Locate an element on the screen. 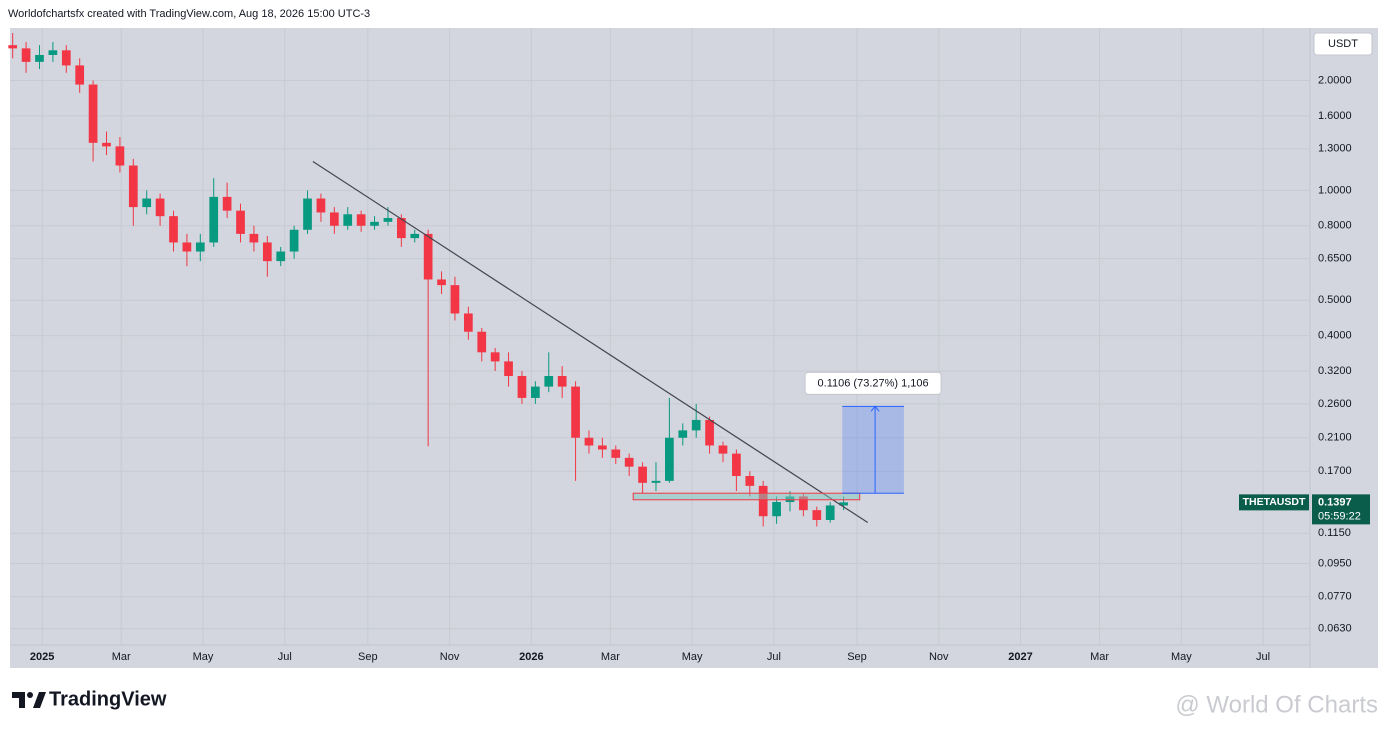 This screenshot has width=1386, height=730. x-tick-label: May is located at coordinates (1181, 657).